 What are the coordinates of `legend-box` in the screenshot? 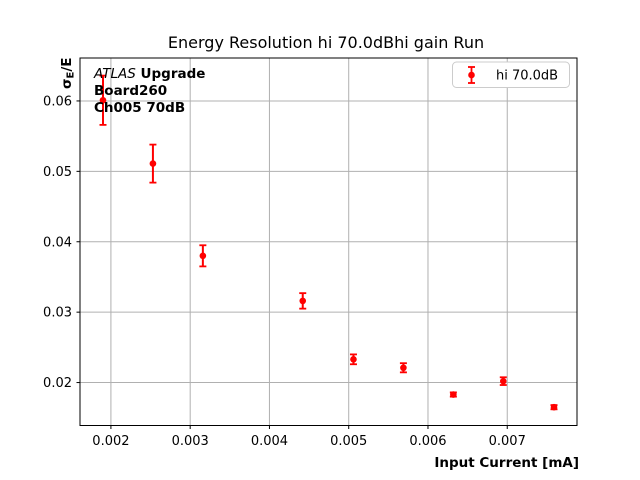 It's located at (511, 74).